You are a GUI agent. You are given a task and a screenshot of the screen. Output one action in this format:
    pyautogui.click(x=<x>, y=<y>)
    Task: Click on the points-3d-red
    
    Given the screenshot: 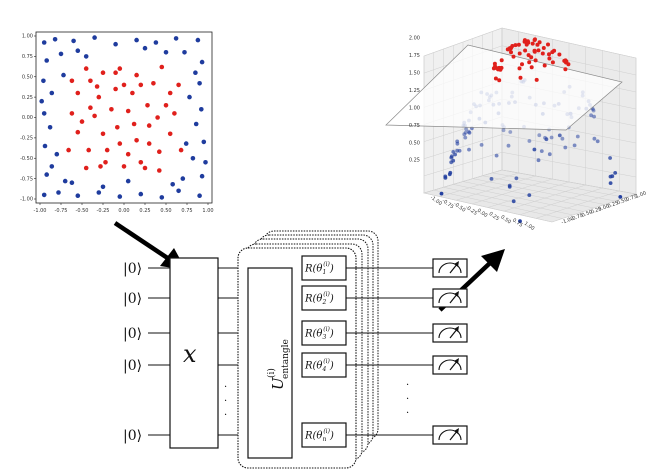 What is the action you would take?
    pyautogui.click(x=531, y=60)
    